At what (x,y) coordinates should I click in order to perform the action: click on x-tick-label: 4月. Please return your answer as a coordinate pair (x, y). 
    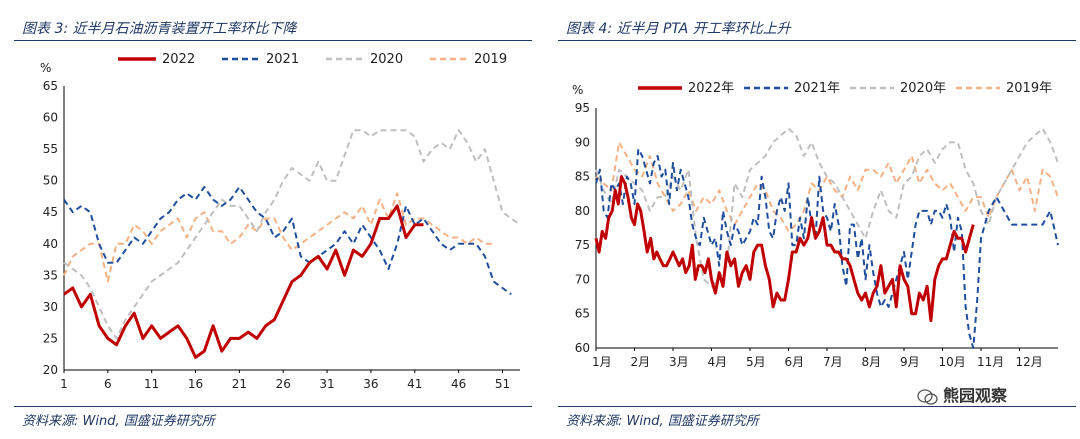
    Looking at the image, I should click on (718, 362).